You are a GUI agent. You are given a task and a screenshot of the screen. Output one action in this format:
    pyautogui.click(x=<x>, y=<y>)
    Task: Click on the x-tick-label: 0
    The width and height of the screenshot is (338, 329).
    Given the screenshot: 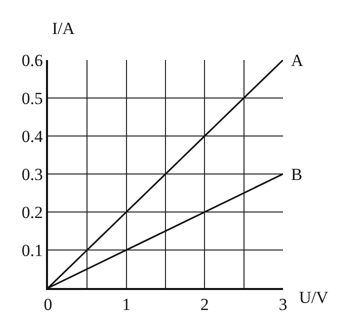 What is the action you would take?
    pyautogui.click(x=48, y=304)
    